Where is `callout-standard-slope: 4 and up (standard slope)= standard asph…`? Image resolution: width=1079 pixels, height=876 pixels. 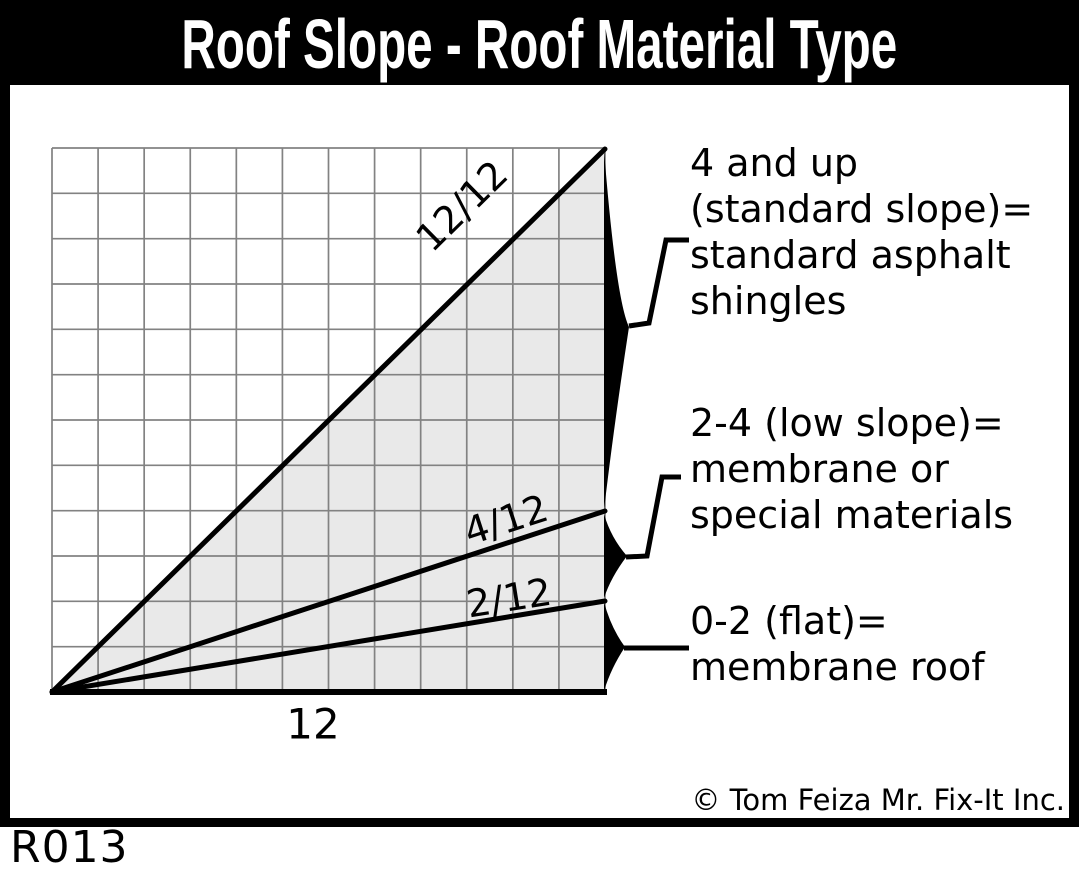 callout-standard-slope: 4 and up (standard slope)= standard asph… is located at coordinates (861, 232).